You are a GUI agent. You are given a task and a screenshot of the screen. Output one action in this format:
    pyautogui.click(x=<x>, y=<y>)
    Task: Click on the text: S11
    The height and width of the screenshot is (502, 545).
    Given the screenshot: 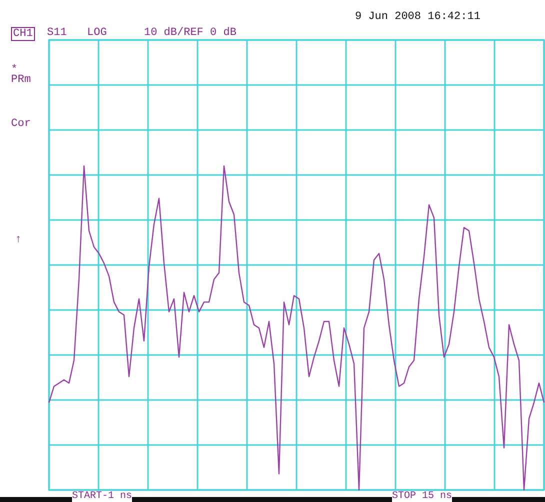 What is the action you would take?
    pyautogui.click(x=57, y=33)
    